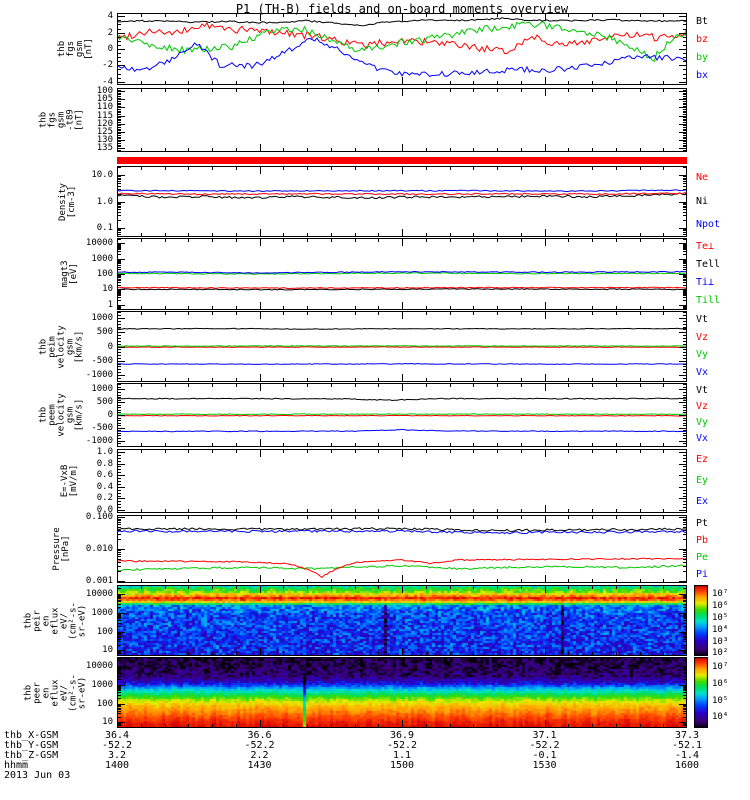  What do you see at coordinates (402, 620) in the screenshot?
I see `panel-peir` at bounding box center [402, 620].